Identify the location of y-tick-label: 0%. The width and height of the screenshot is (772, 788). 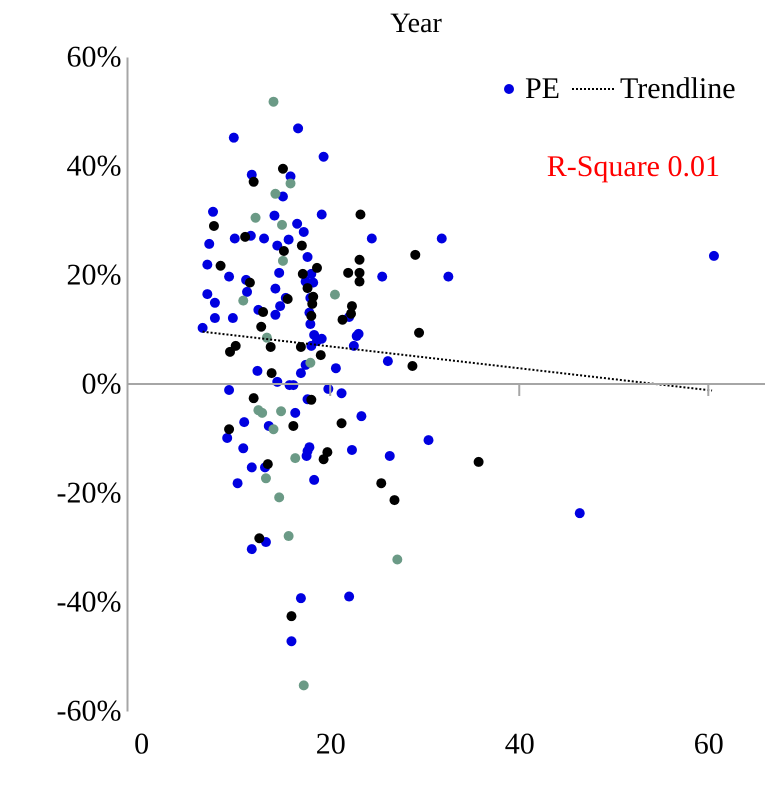
(102, 384).